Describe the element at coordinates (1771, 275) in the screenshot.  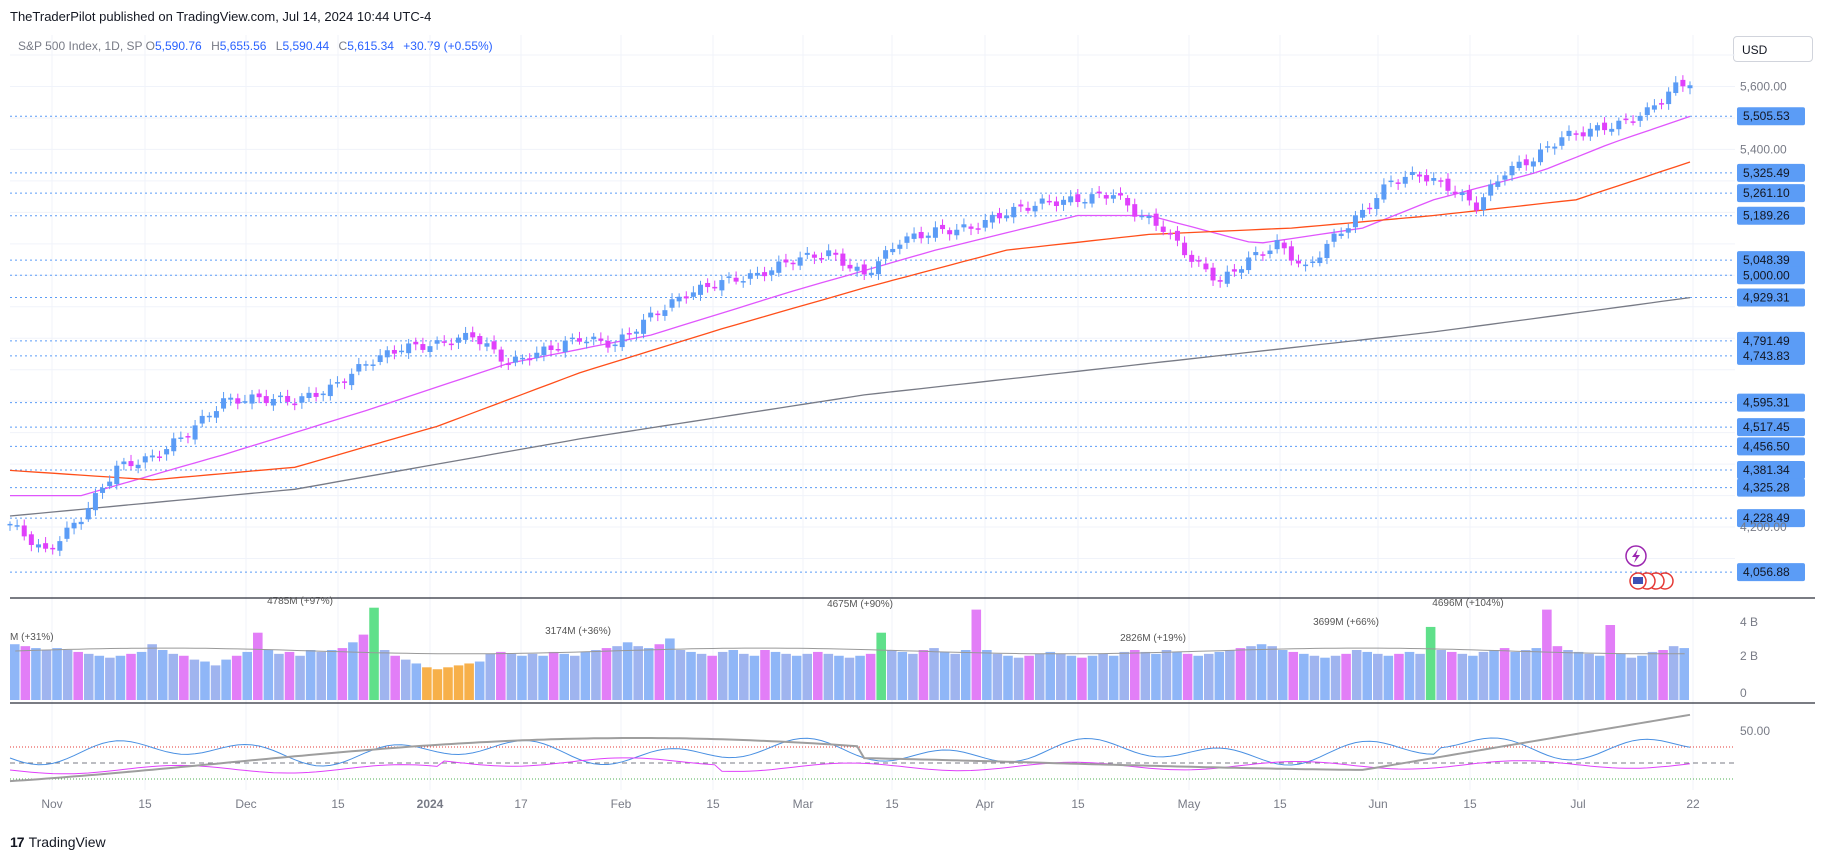
I see `price-level-tag: 5,000.00` at that location.